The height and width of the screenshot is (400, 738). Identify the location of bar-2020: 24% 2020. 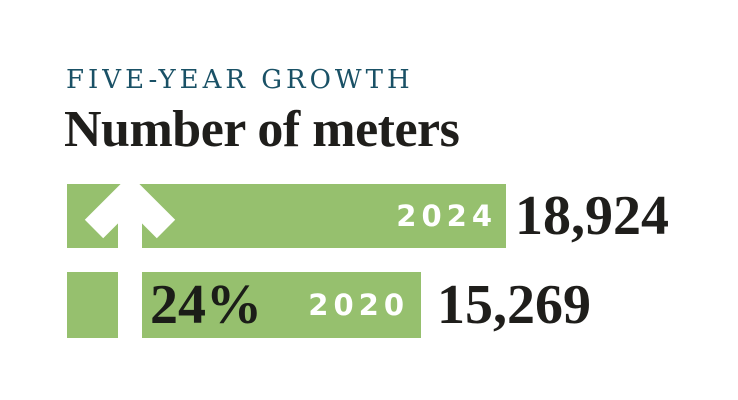
(281, 305).